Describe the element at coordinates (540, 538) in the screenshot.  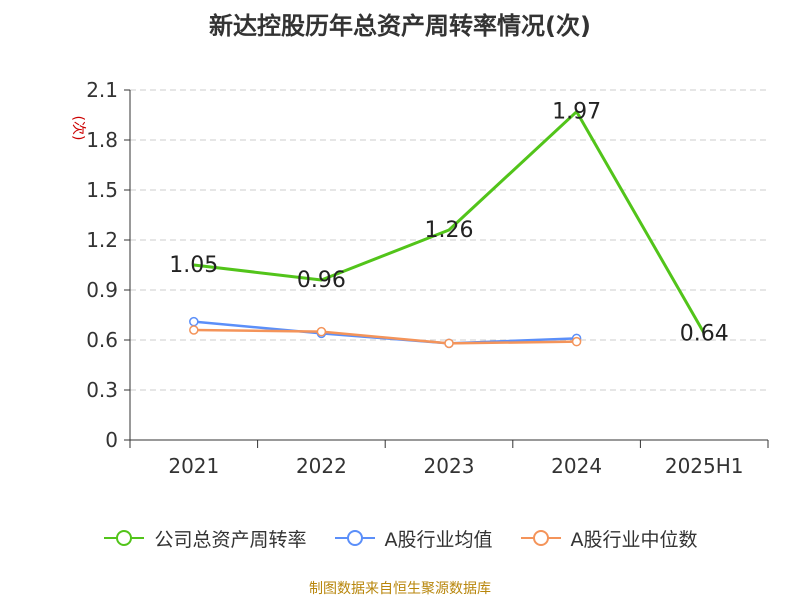
I see `legend-marker-industry-median` at that location.